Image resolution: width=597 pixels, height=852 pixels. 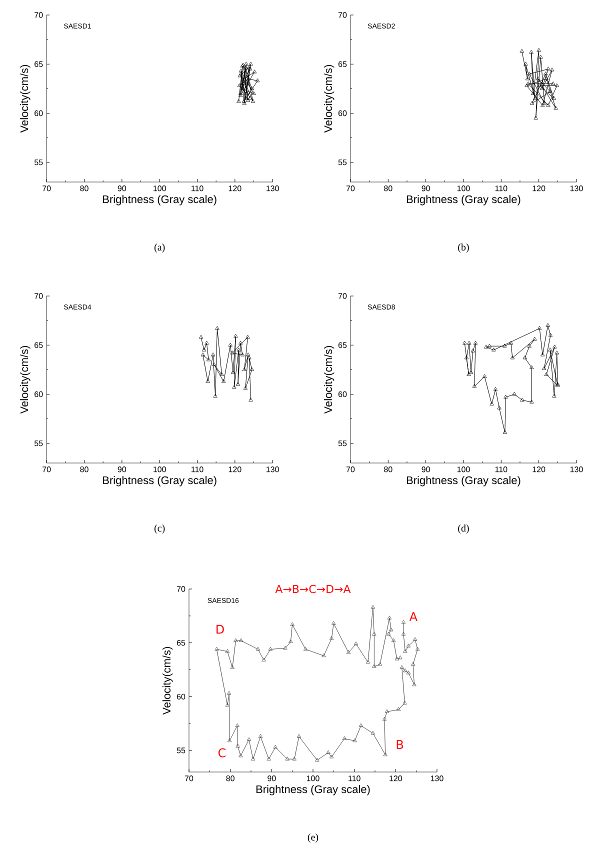 I want to click on text: (e), so click(x=313, y=838).